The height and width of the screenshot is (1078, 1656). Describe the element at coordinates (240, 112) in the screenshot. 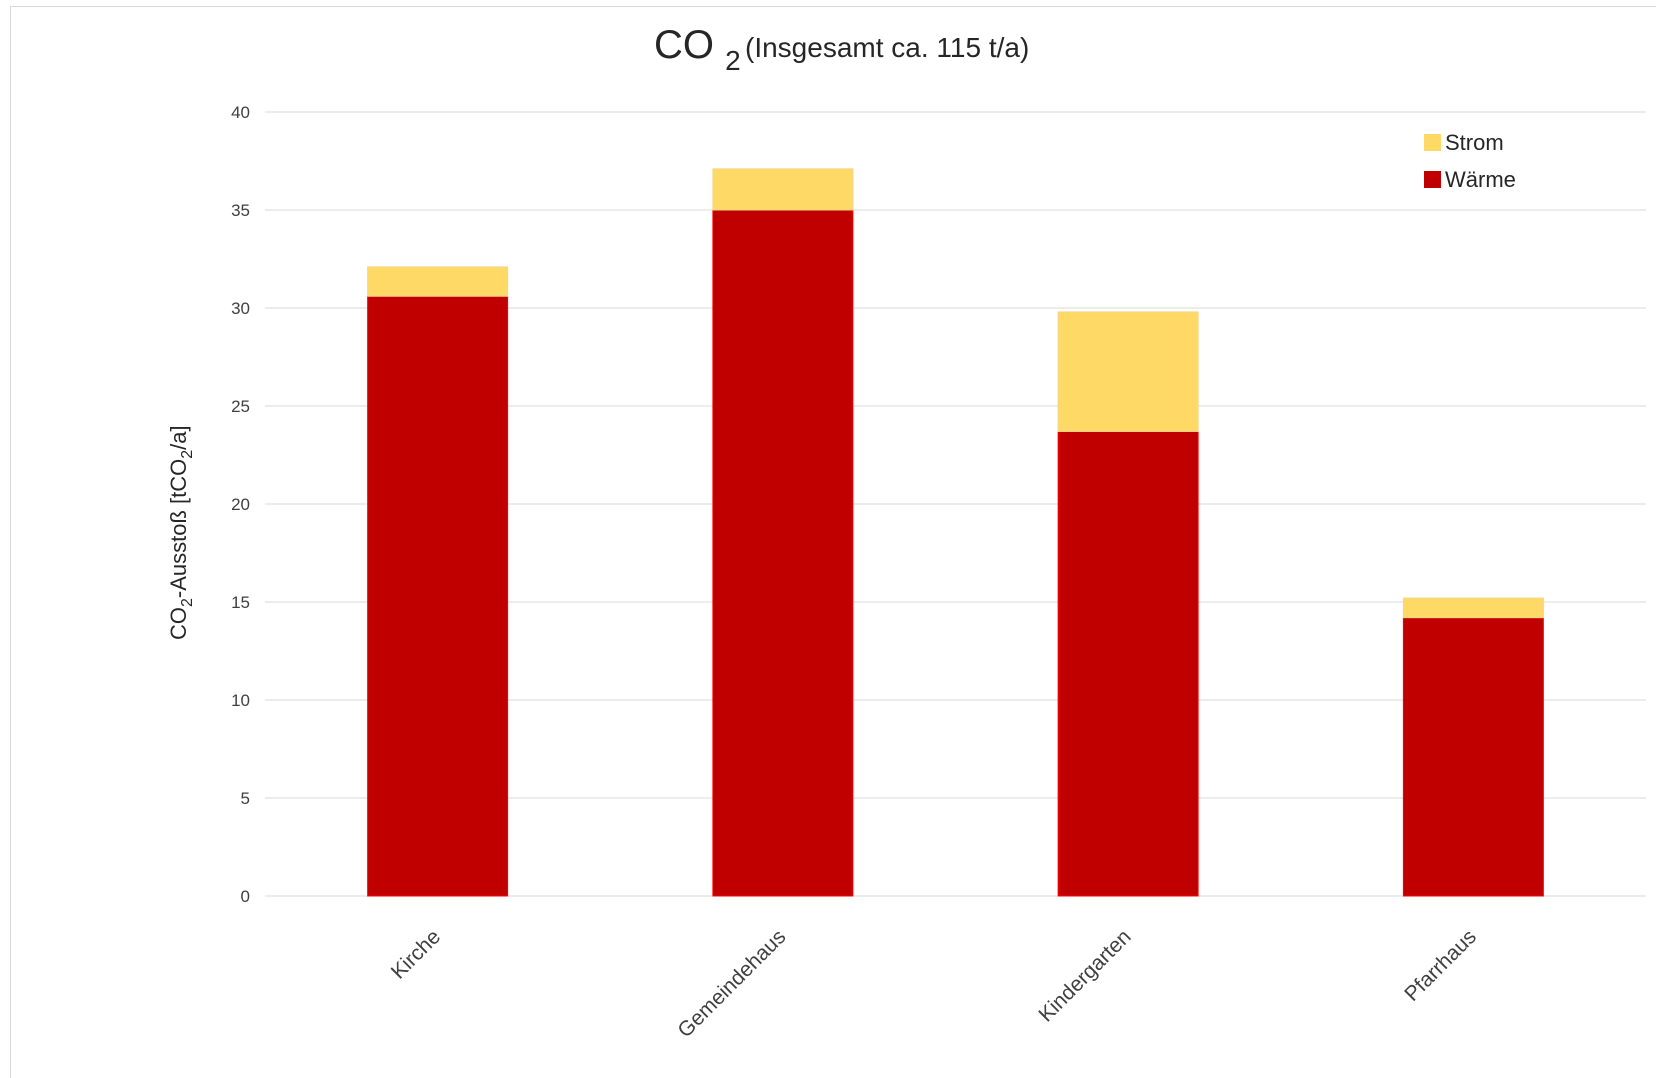

I see `y-tick-label: 40` at that location.